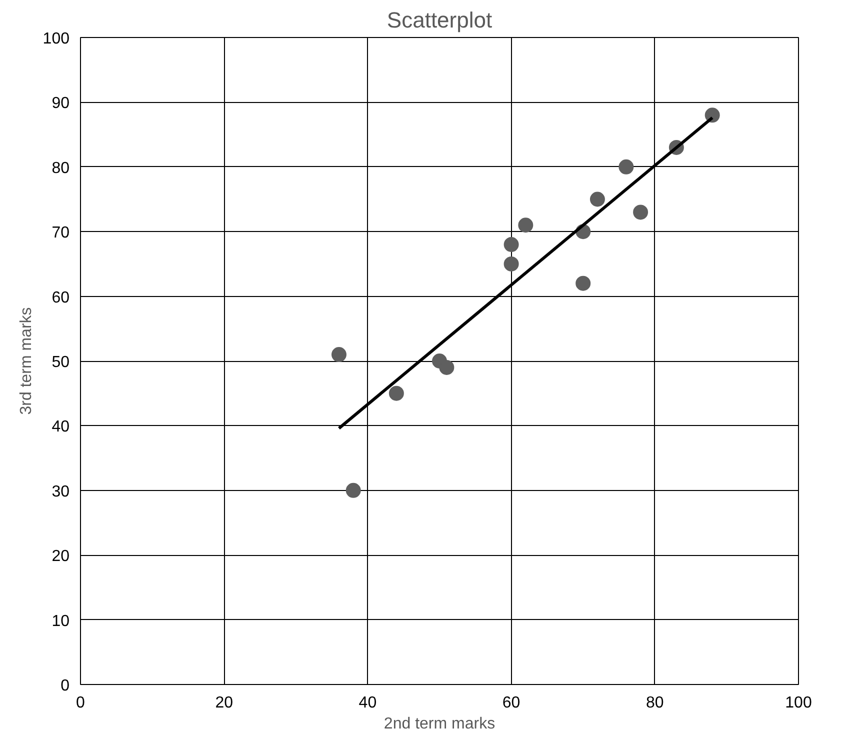 This screenshot has height=744, width=848. I want to click on y-tick-label: 30, so click(61, 491).